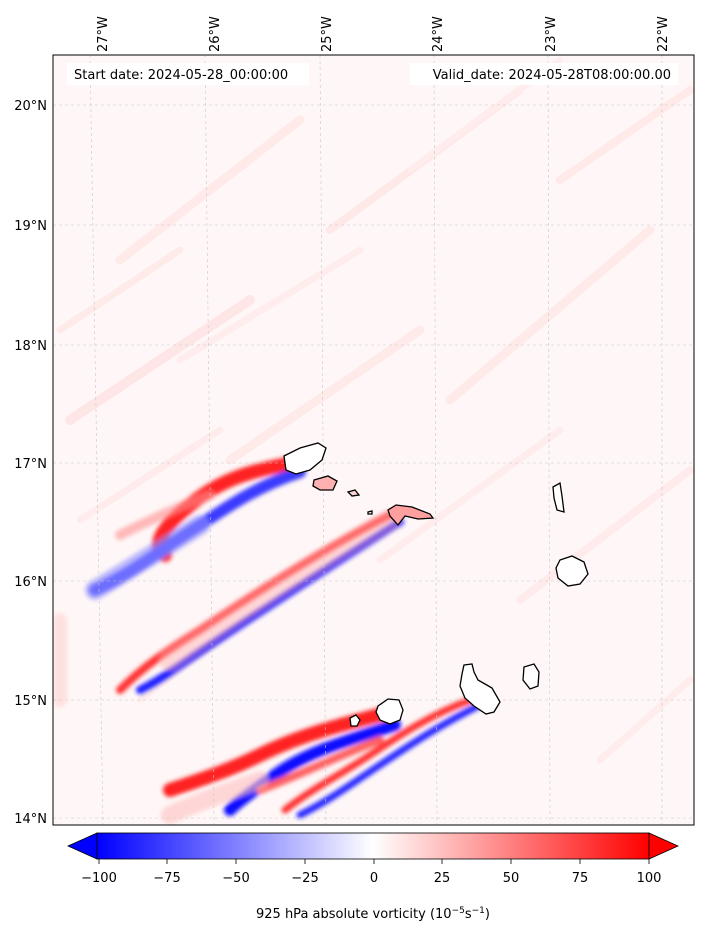 This screenshot has height=936, width=703. Describe the element at coordinates (468, 914) in the screenshot. I see `colorbar-label-mid: s` at that location.